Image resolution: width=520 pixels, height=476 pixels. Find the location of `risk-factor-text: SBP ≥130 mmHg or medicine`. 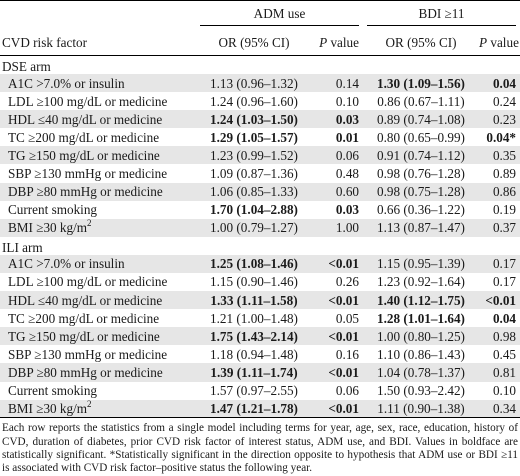

risk-factor-text: SBP ≥130 mmHg or medicine is located at coordinates (88, 174).